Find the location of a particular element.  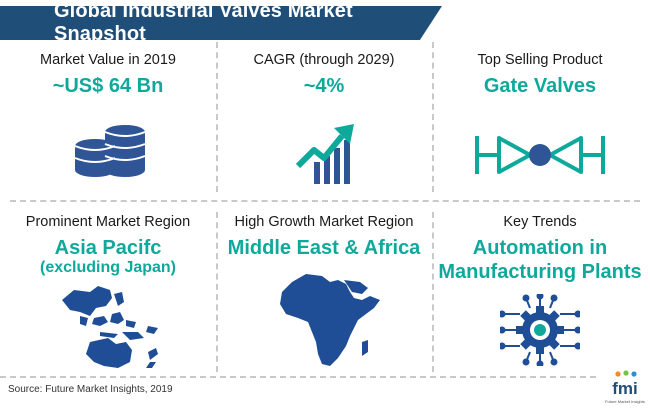

logo-text: fmi is located at coordinates (625, 388).